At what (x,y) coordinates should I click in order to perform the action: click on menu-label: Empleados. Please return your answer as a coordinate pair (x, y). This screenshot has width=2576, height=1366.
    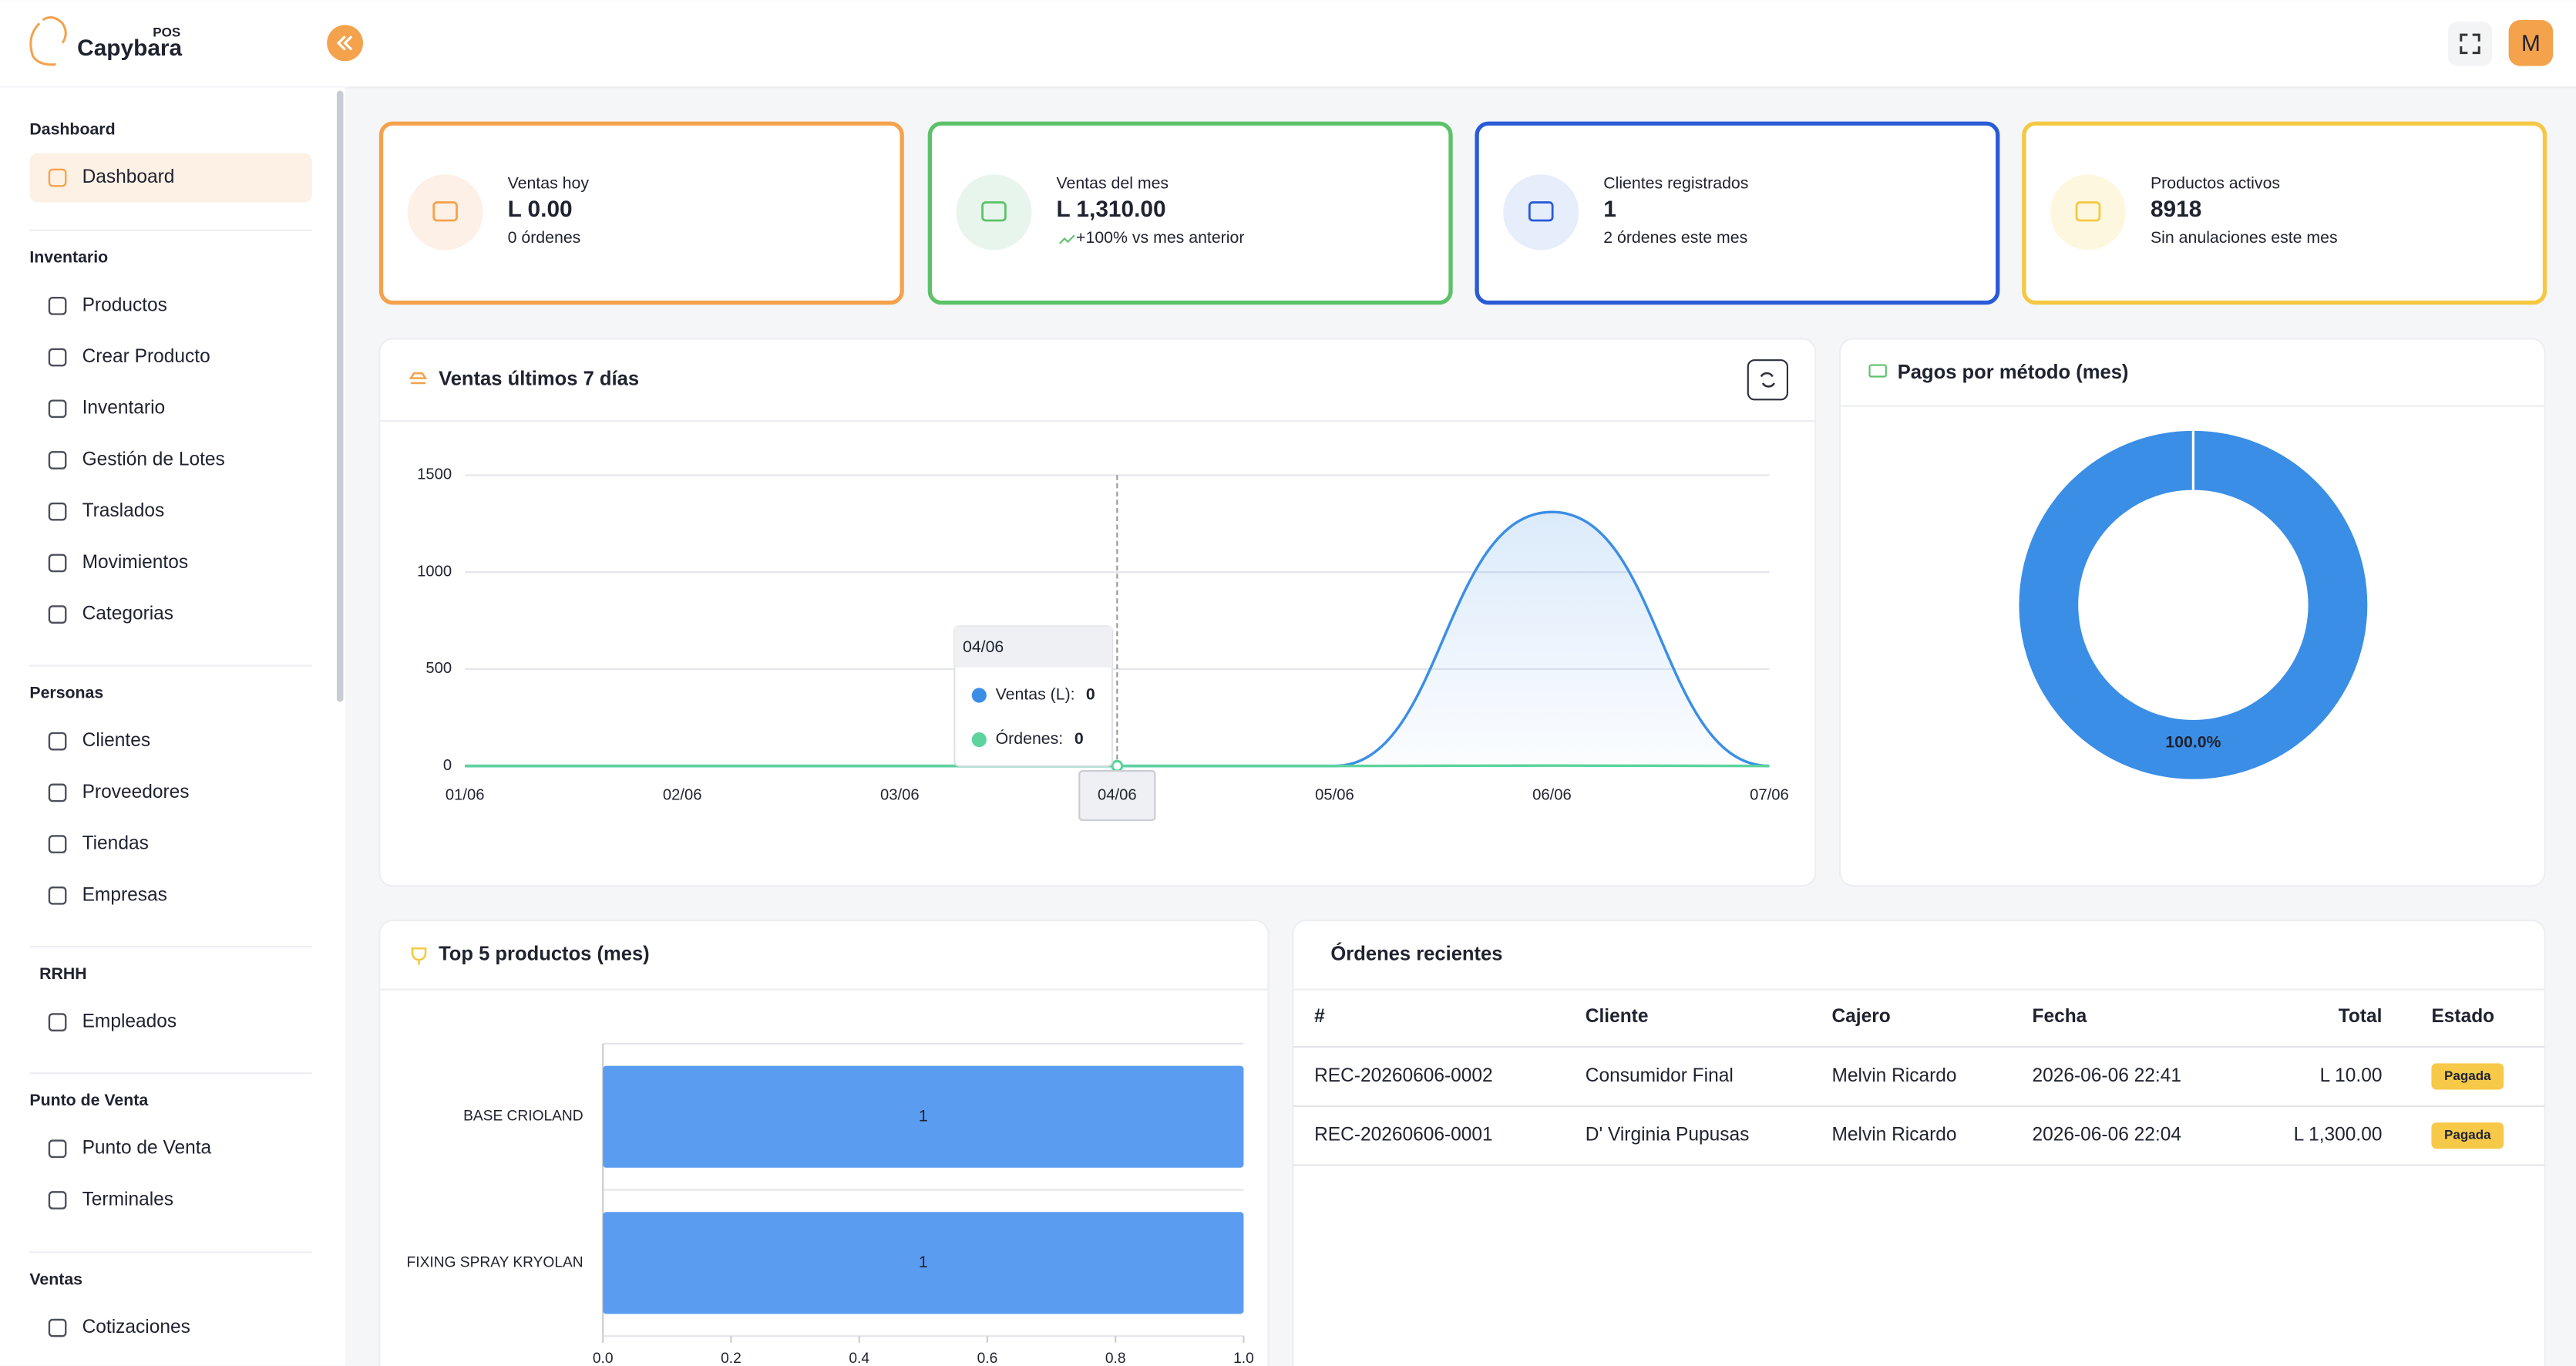
    Looking at the image, I should click on (129, 1021).